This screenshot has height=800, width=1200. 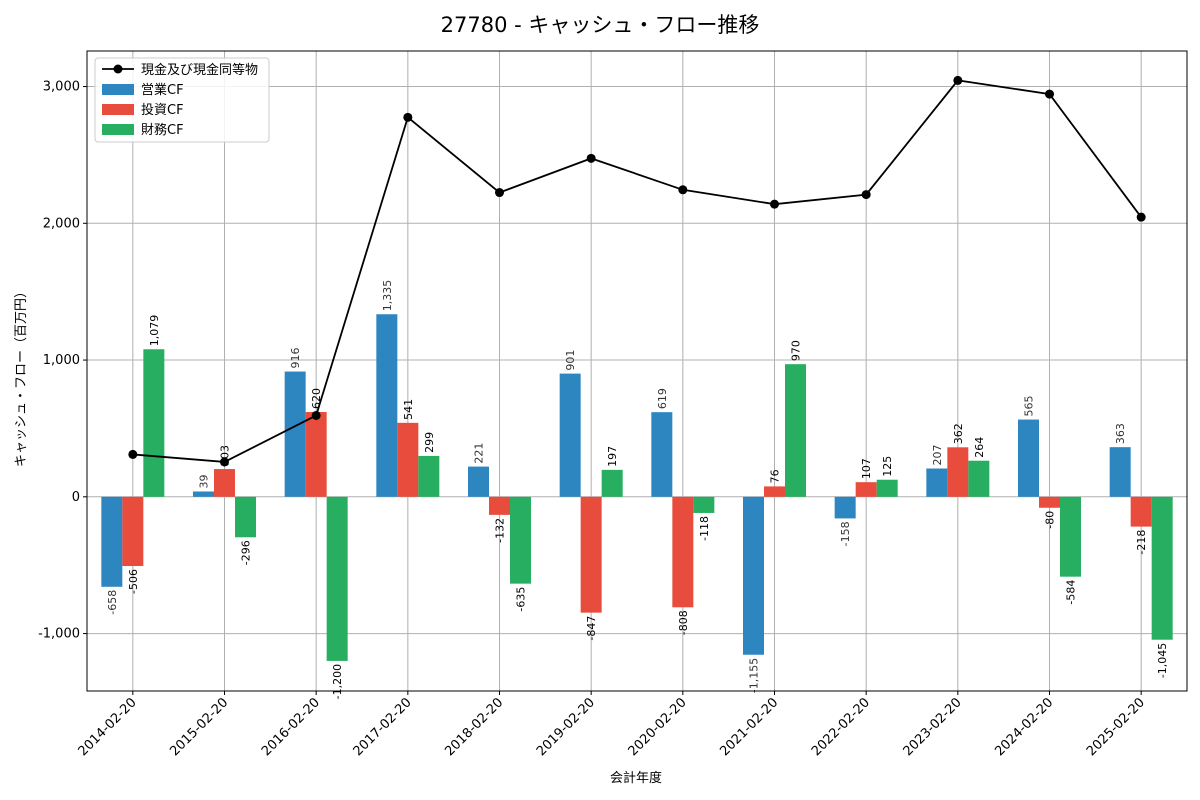 I want to click on legend-label: 投資CF, so click(x=162, y=110).